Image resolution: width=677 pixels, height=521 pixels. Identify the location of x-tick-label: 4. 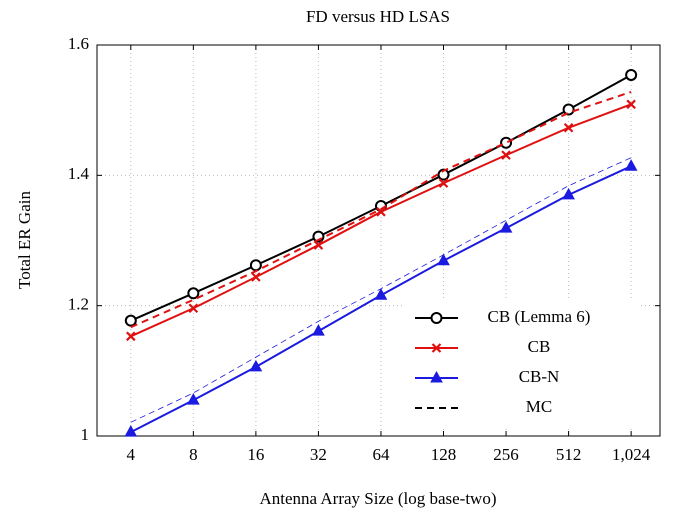
(131, 454).